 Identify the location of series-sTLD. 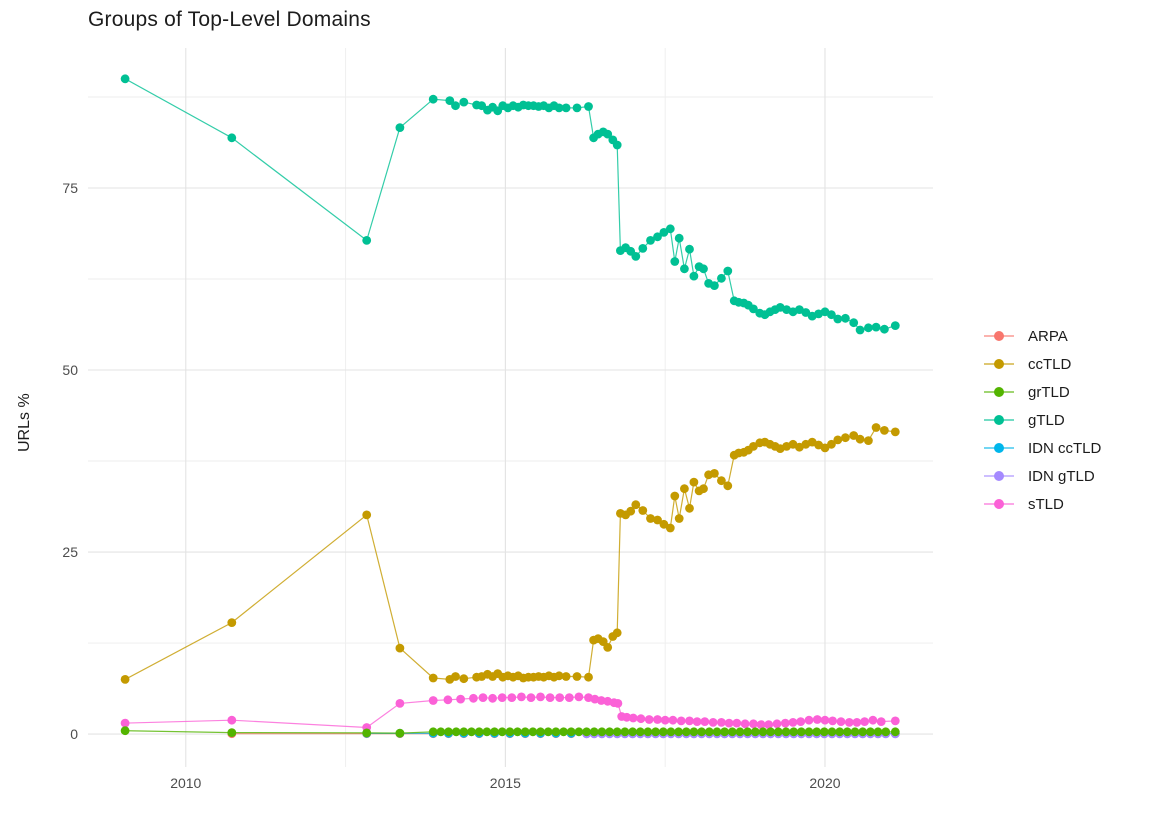
(510, 712).